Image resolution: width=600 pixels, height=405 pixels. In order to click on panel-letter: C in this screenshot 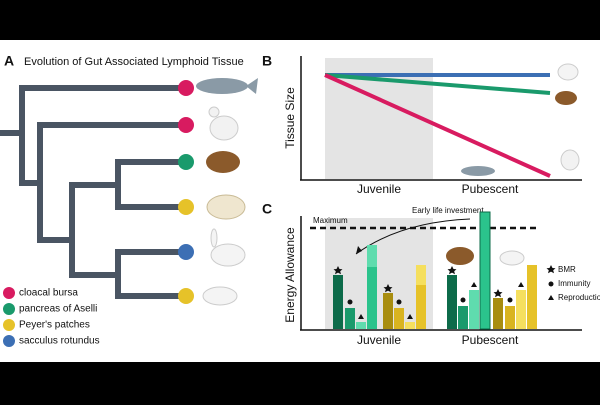, I will do `click(267, 209)`.